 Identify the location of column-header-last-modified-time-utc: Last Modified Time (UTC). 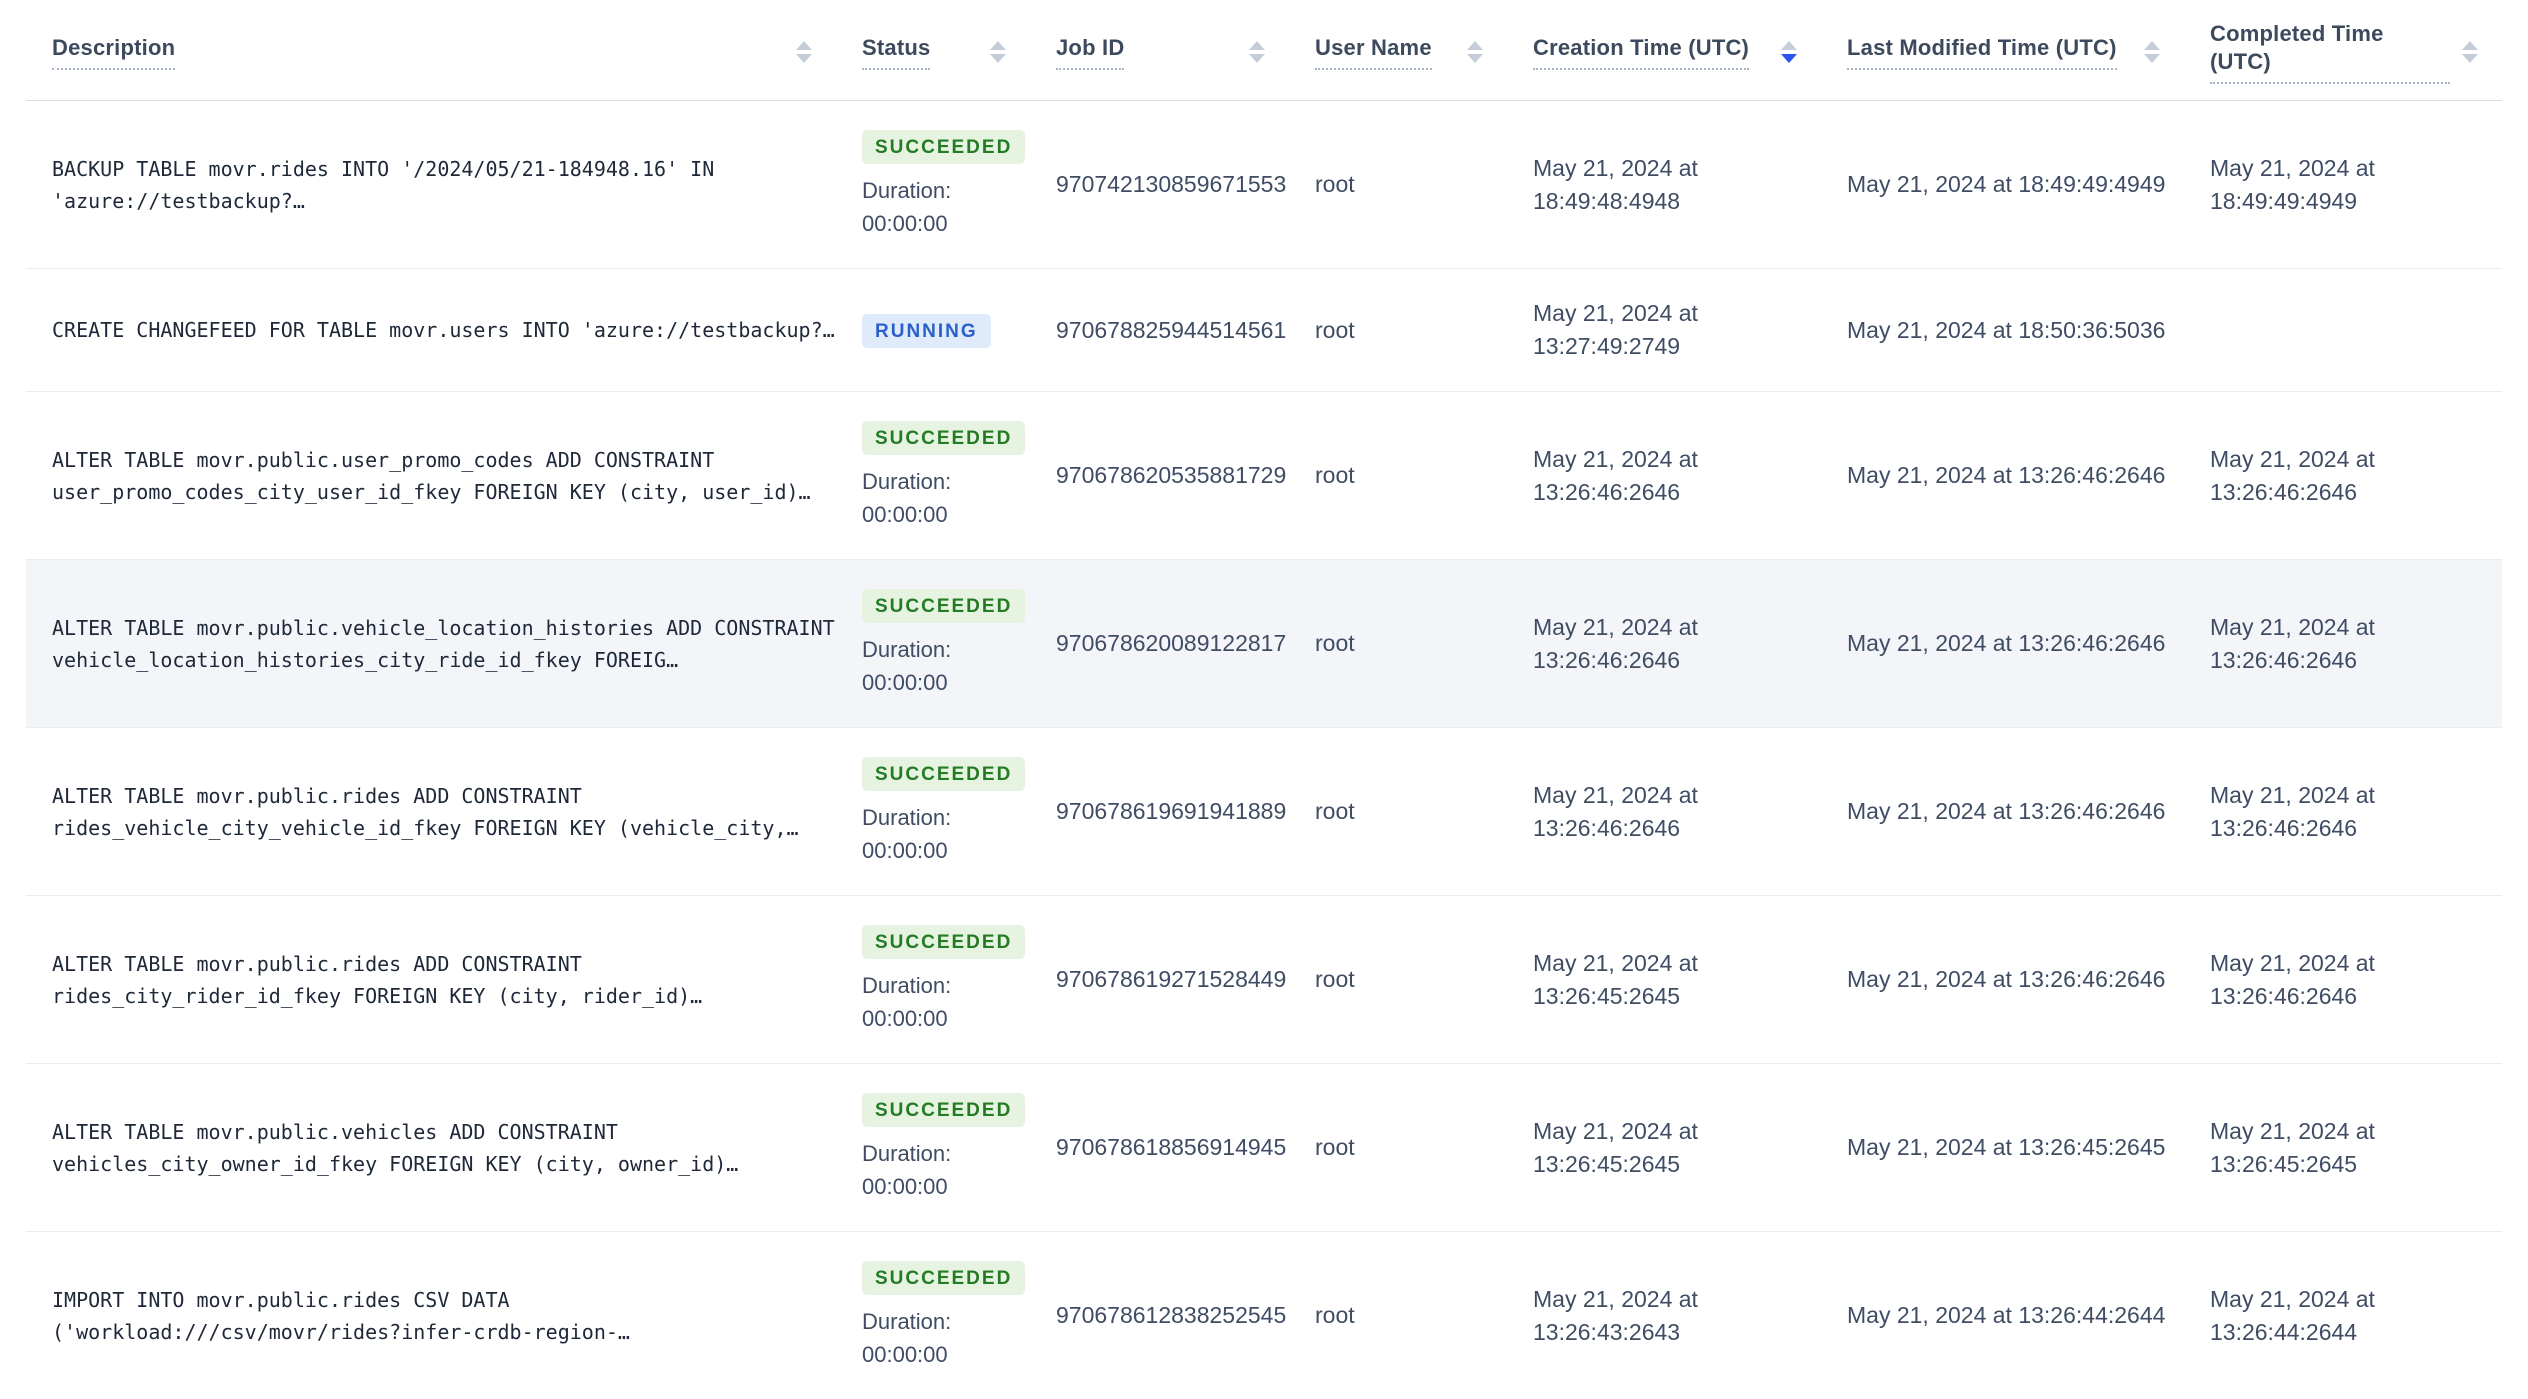
(2002, 50).